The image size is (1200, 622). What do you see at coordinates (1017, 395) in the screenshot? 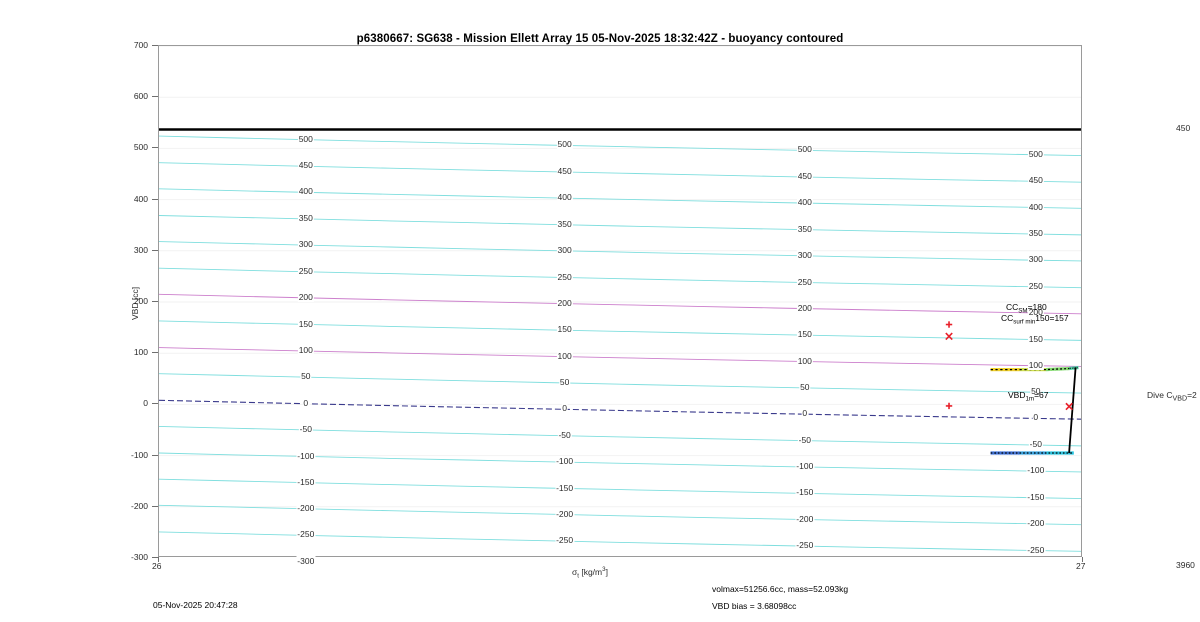
I see `vbd-1m-text: VBD` at bounding box center [1017, 395].